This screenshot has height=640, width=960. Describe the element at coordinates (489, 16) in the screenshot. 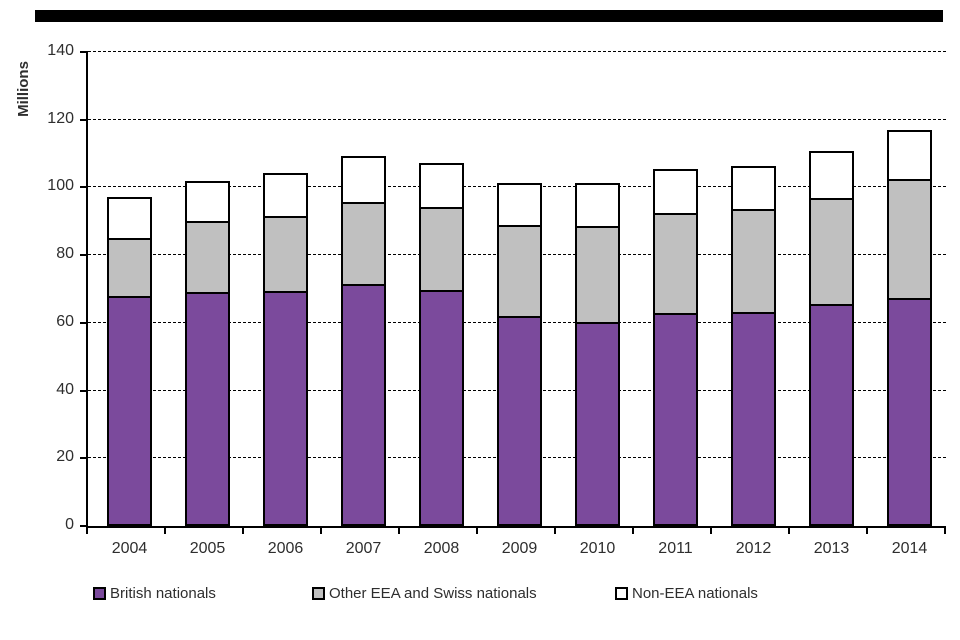

I see `top-rule` at that location.